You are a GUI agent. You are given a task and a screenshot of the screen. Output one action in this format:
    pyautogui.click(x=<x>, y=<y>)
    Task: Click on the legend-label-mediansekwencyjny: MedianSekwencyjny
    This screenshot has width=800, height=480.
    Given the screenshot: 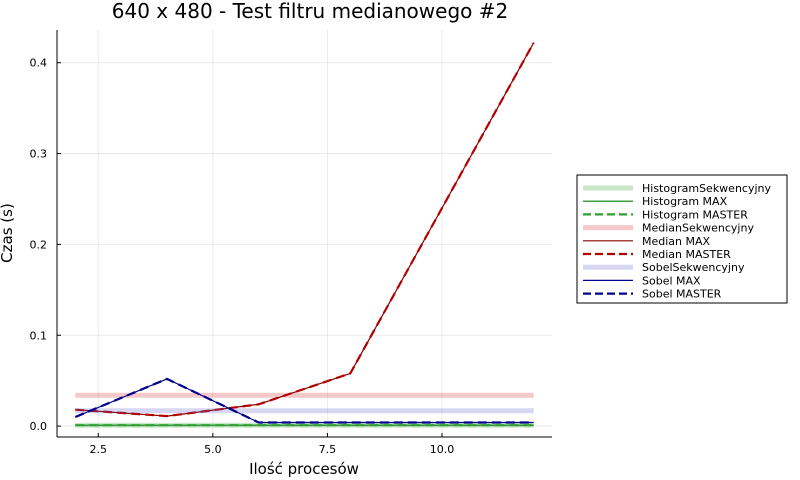 What is the action you would take?
    pyautogui.click(x=698, y=228)
    